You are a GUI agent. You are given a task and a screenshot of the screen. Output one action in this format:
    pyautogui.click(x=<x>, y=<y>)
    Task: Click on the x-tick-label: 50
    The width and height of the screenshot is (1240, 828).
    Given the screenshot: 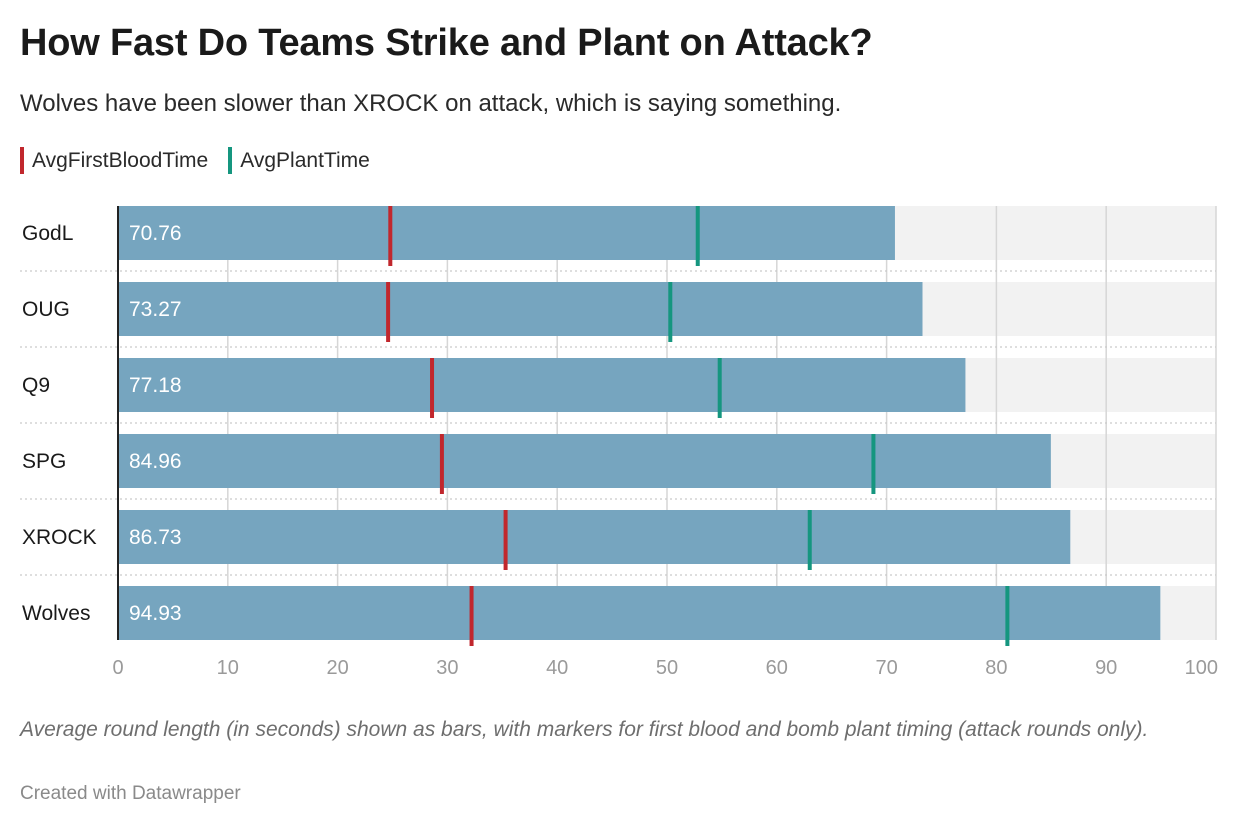 What is the action you would take?
    pyautogui.click(x=667, y=668)
    